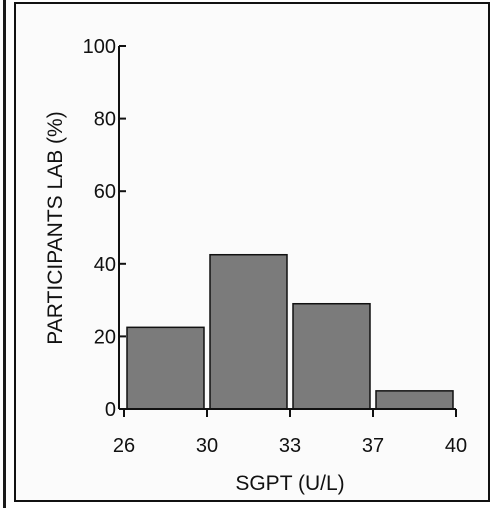  I want to click on y-tick-label: 80, so click(105, 120).